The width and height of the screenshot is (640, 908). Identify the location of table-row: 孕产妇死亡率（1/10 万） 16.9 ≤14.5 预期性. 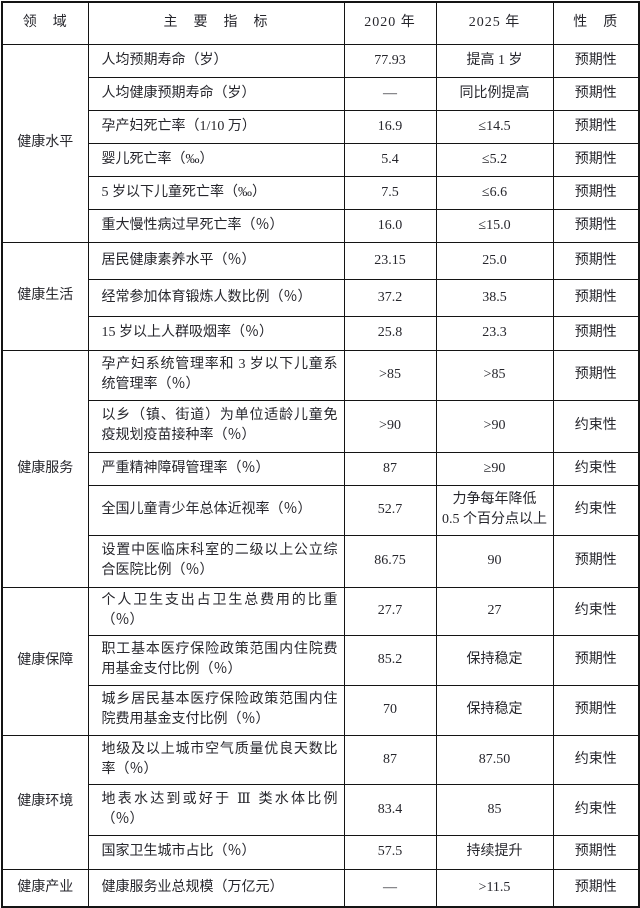
(321, 126).